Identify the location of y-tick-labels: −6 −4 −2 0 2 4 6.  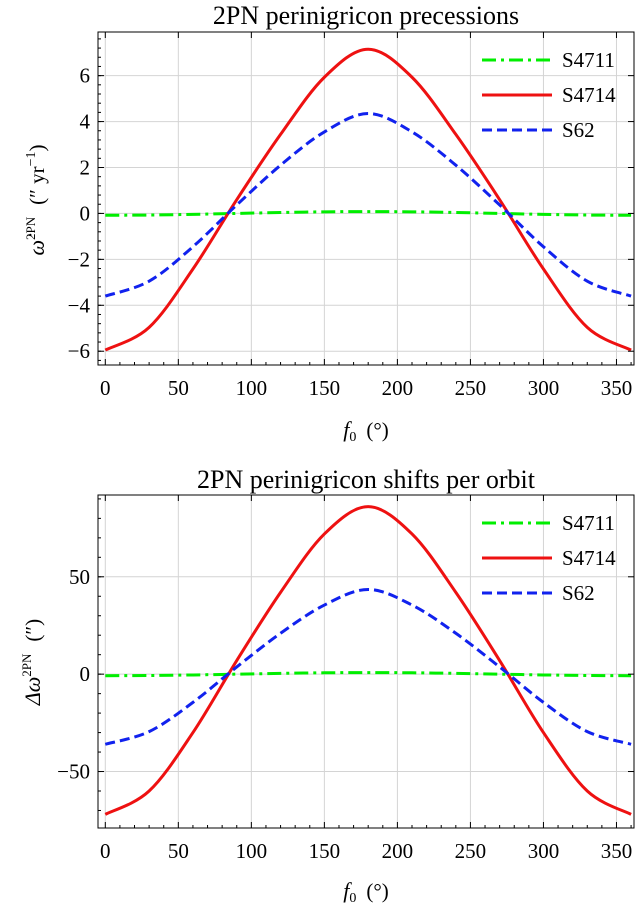
(79, 214).